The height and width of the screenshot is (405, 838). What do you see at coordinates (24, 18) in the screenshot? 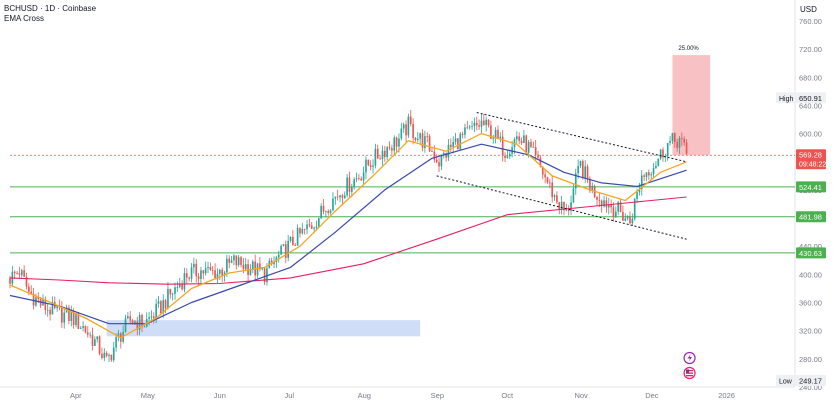
I see `indicator-label: EMA Cross` at bounding box center [24, 18].